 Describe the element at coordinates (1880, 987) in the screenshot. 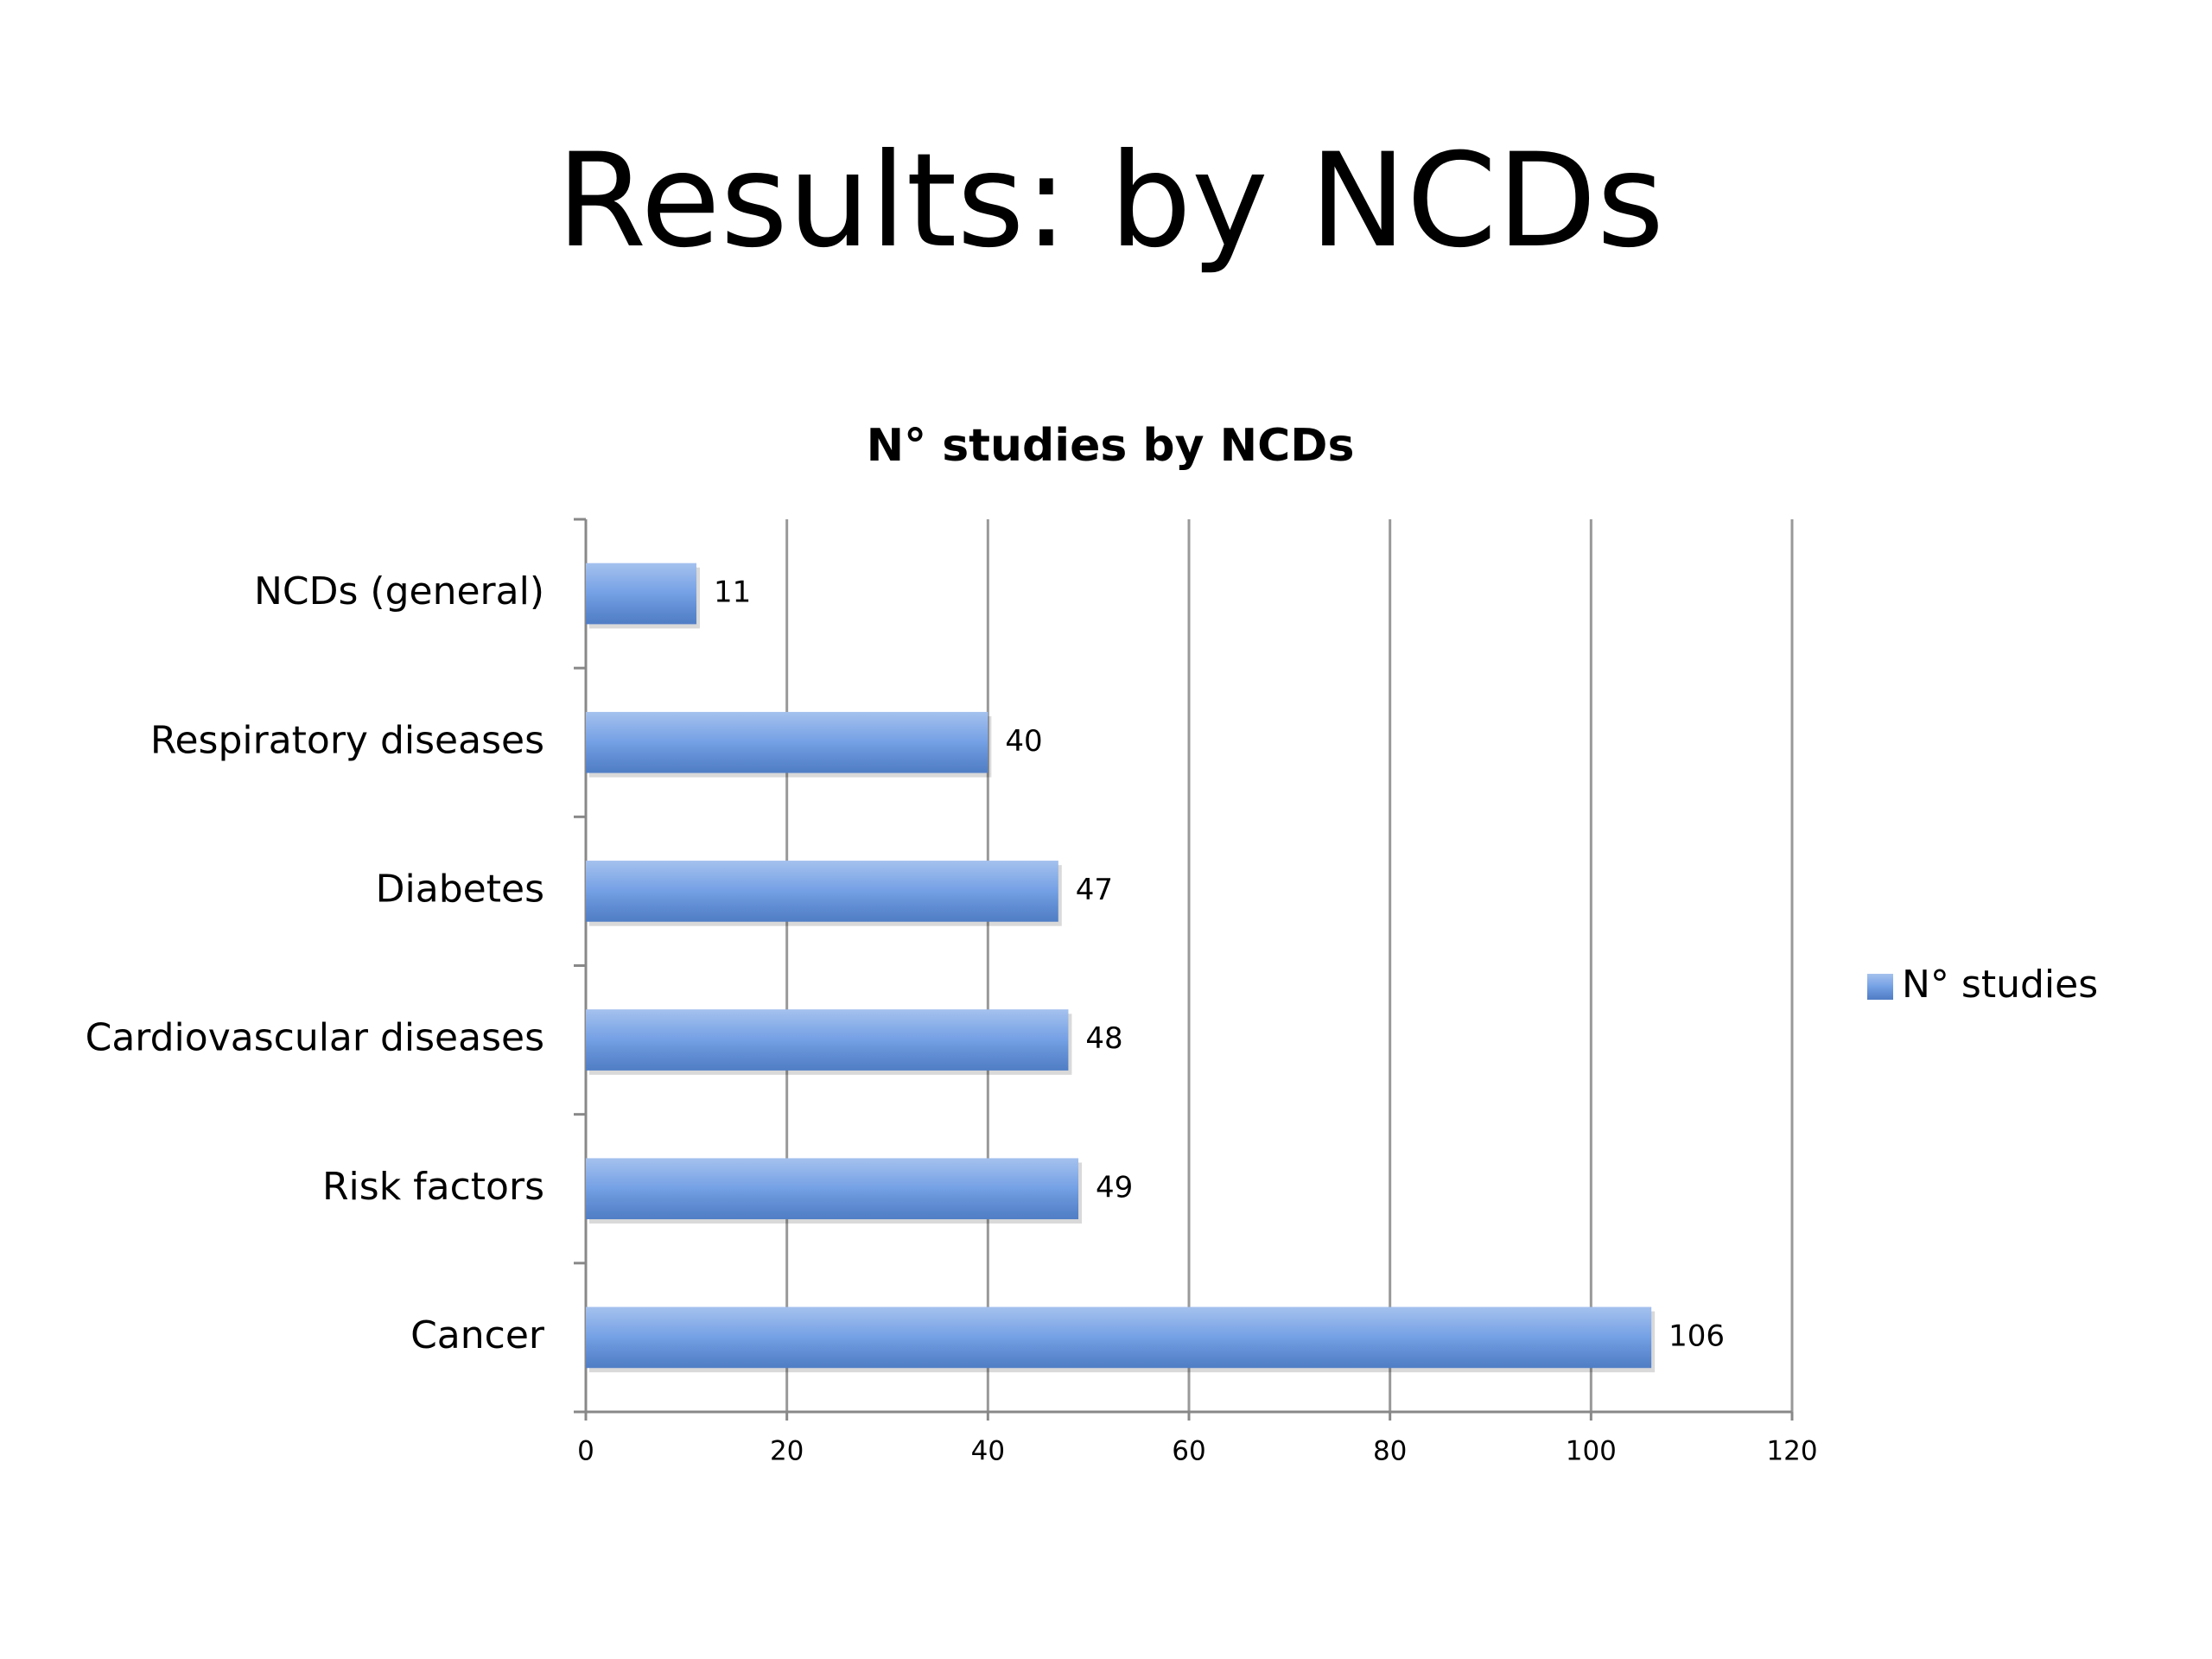

I see `legend-swatch-shine` at that location.